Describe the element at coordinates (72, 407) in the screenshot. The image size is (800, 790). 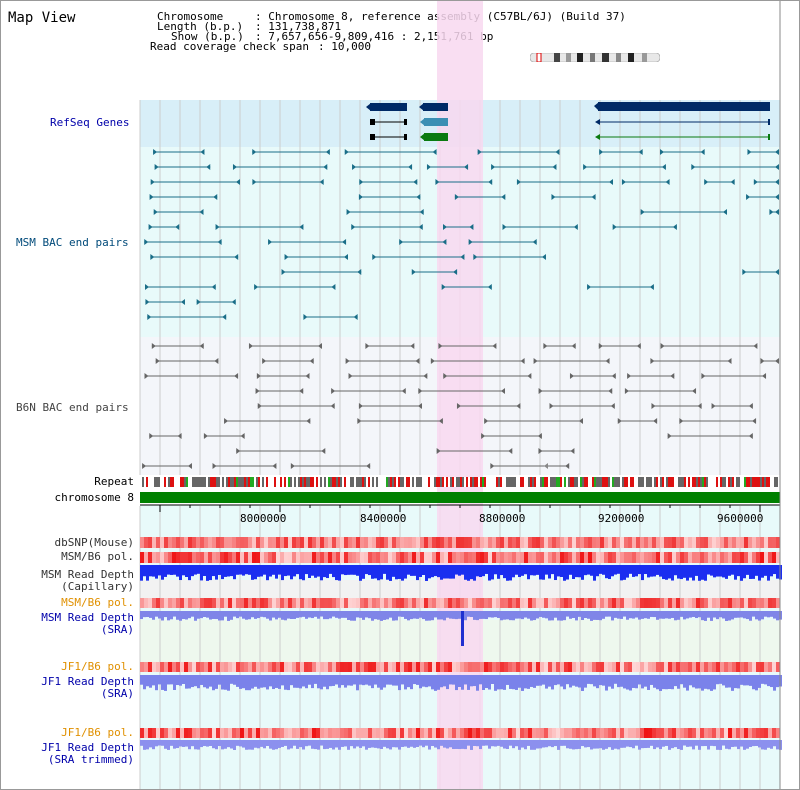
I see `track-label-b6n-bac: B6N BAC end pairs` at that location.